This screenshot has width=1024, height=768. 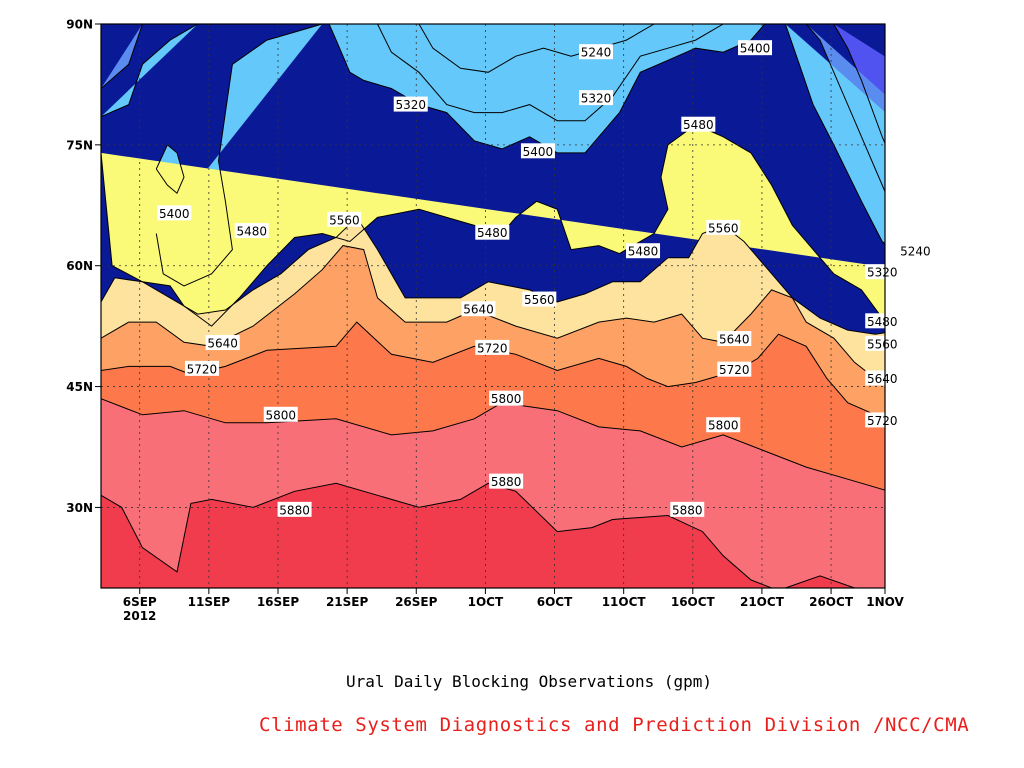 I want to click on contour-label-text: 5320, so click(x=410, y=105).